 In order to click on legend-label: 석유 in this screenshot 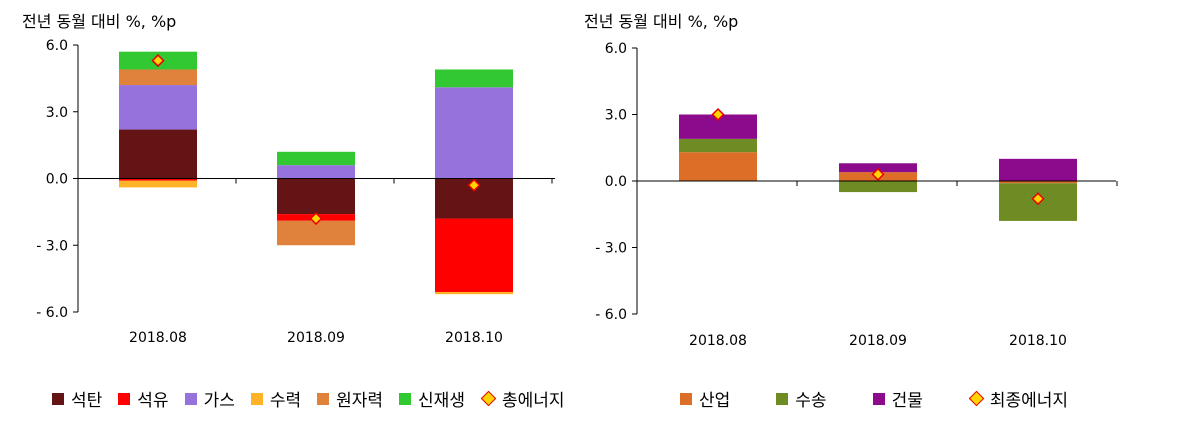, I will do `click(153, 401)`.